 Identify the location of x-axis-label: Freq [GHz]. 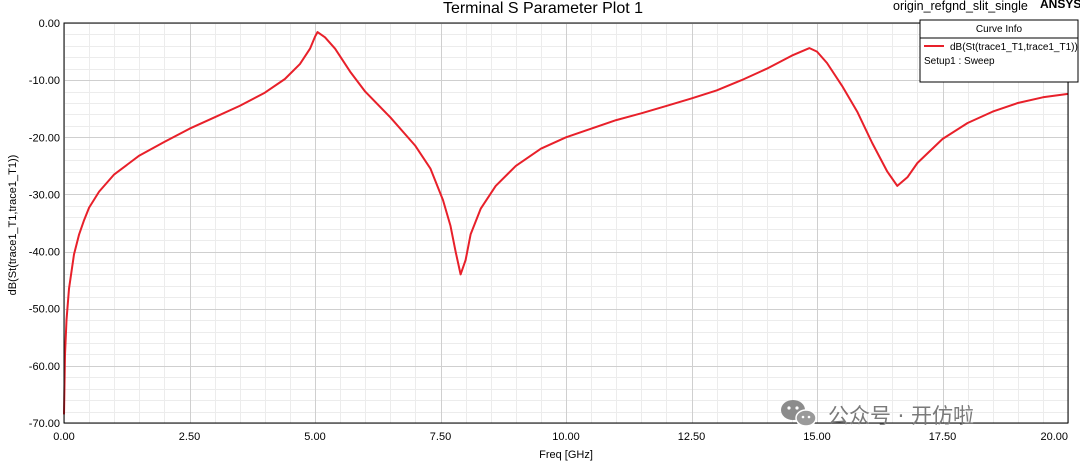
(566, 455).